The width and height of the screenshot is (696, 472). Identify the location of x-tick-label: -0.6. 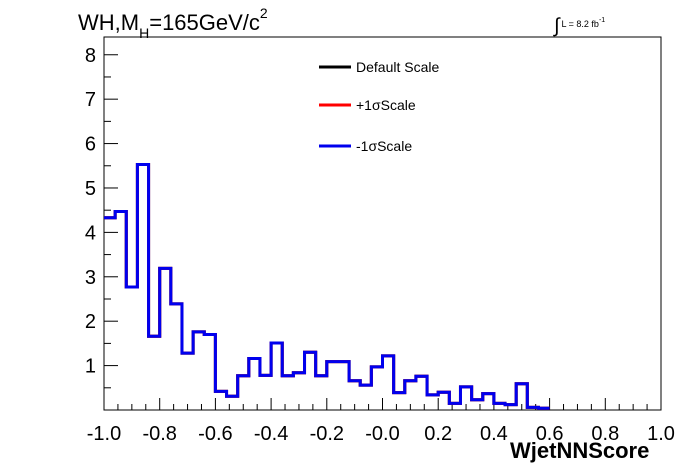
(215, 434).